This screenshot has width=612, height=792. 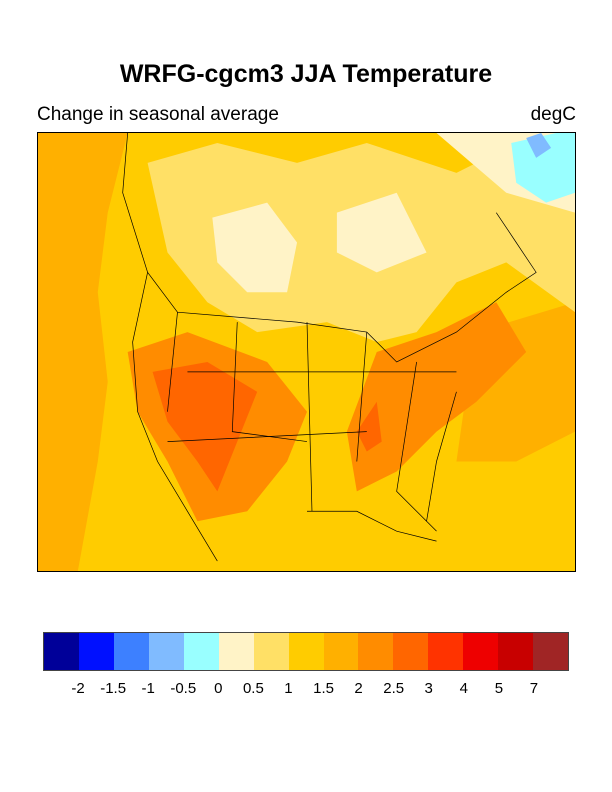 What do you see at coordinates (78, 688) in the screenshot?
I see `colorbar-tick-label: -2` at bounding box center [78, 688].